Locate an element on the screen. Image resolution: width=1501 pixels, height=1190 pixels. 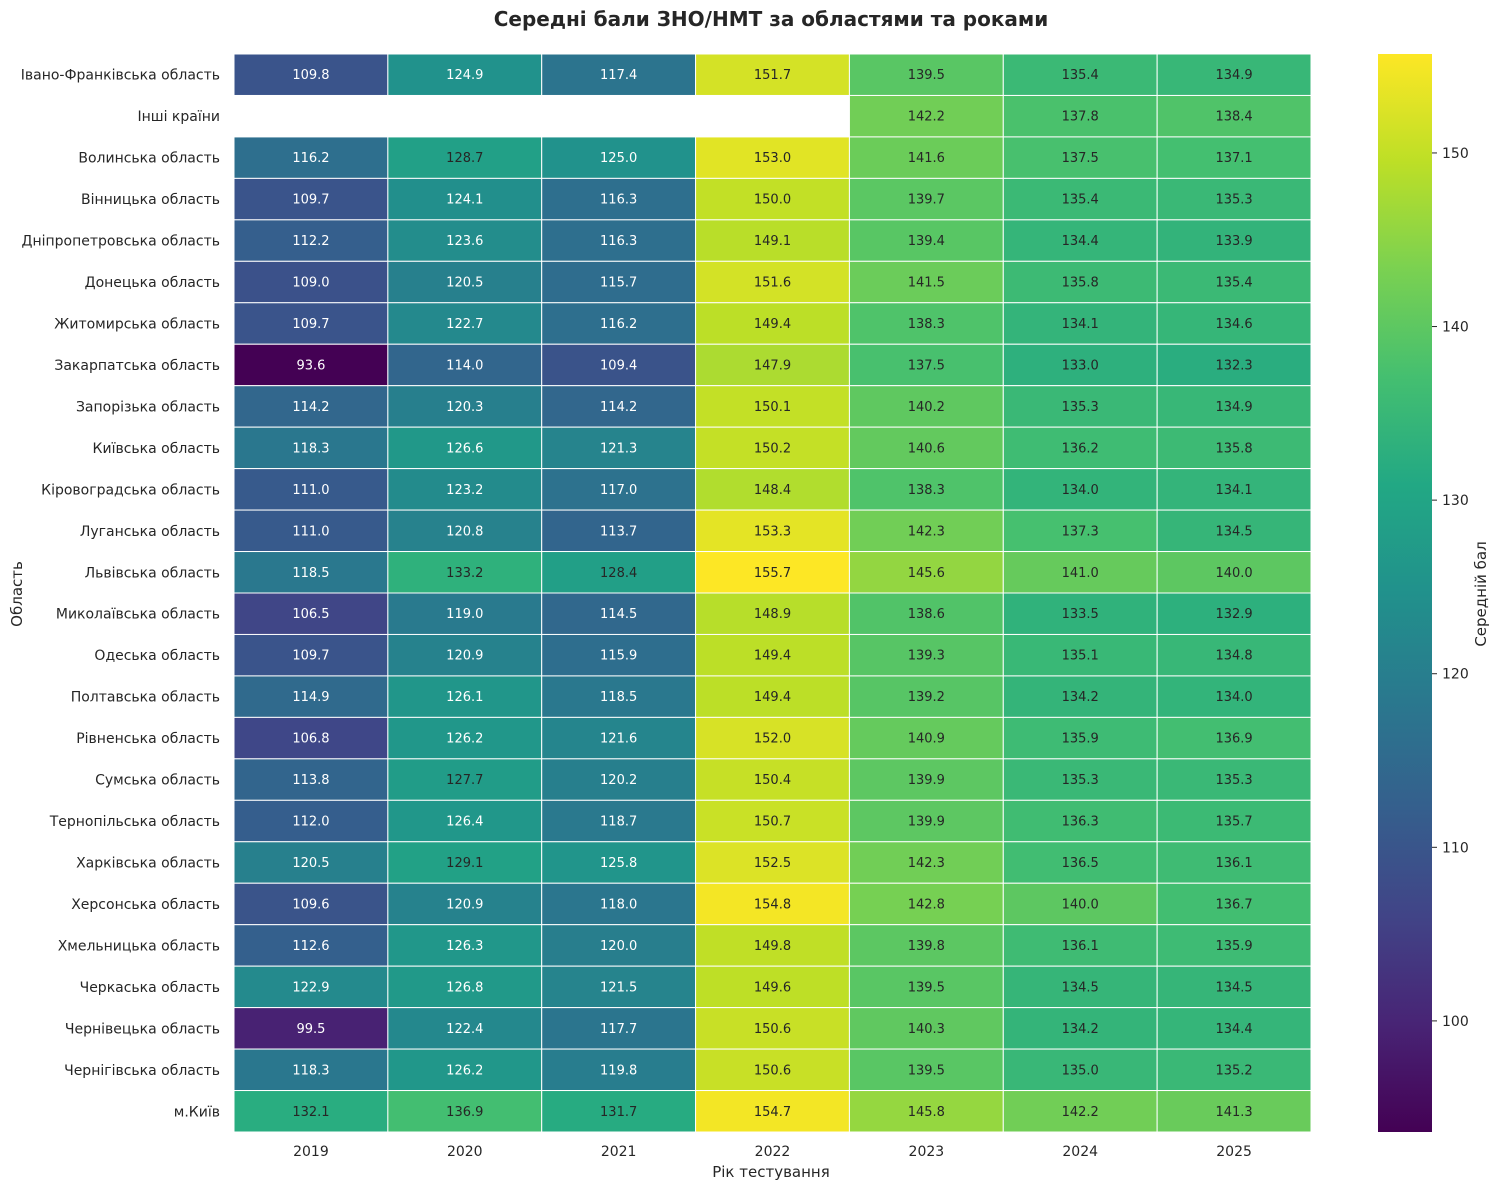
cell-value-label: 138.4 is located at coordinates (1233, 117).